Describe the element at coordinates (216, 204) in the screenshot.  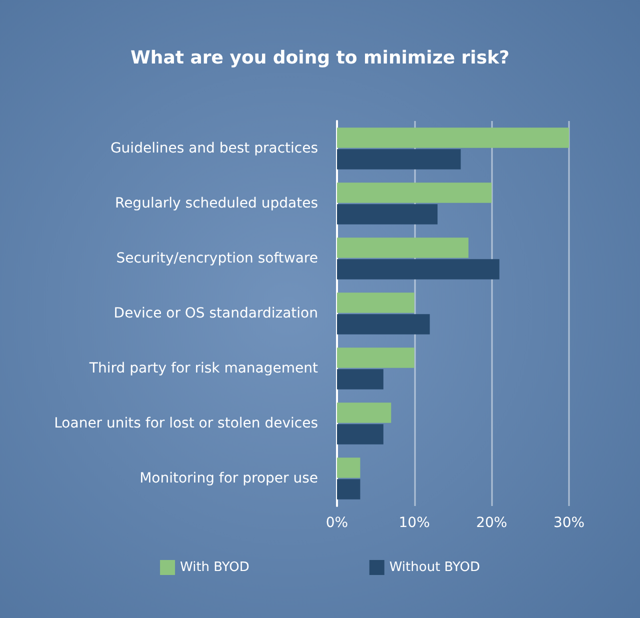
I see `y-tick-label: Regularly scheduled updates` at that location.